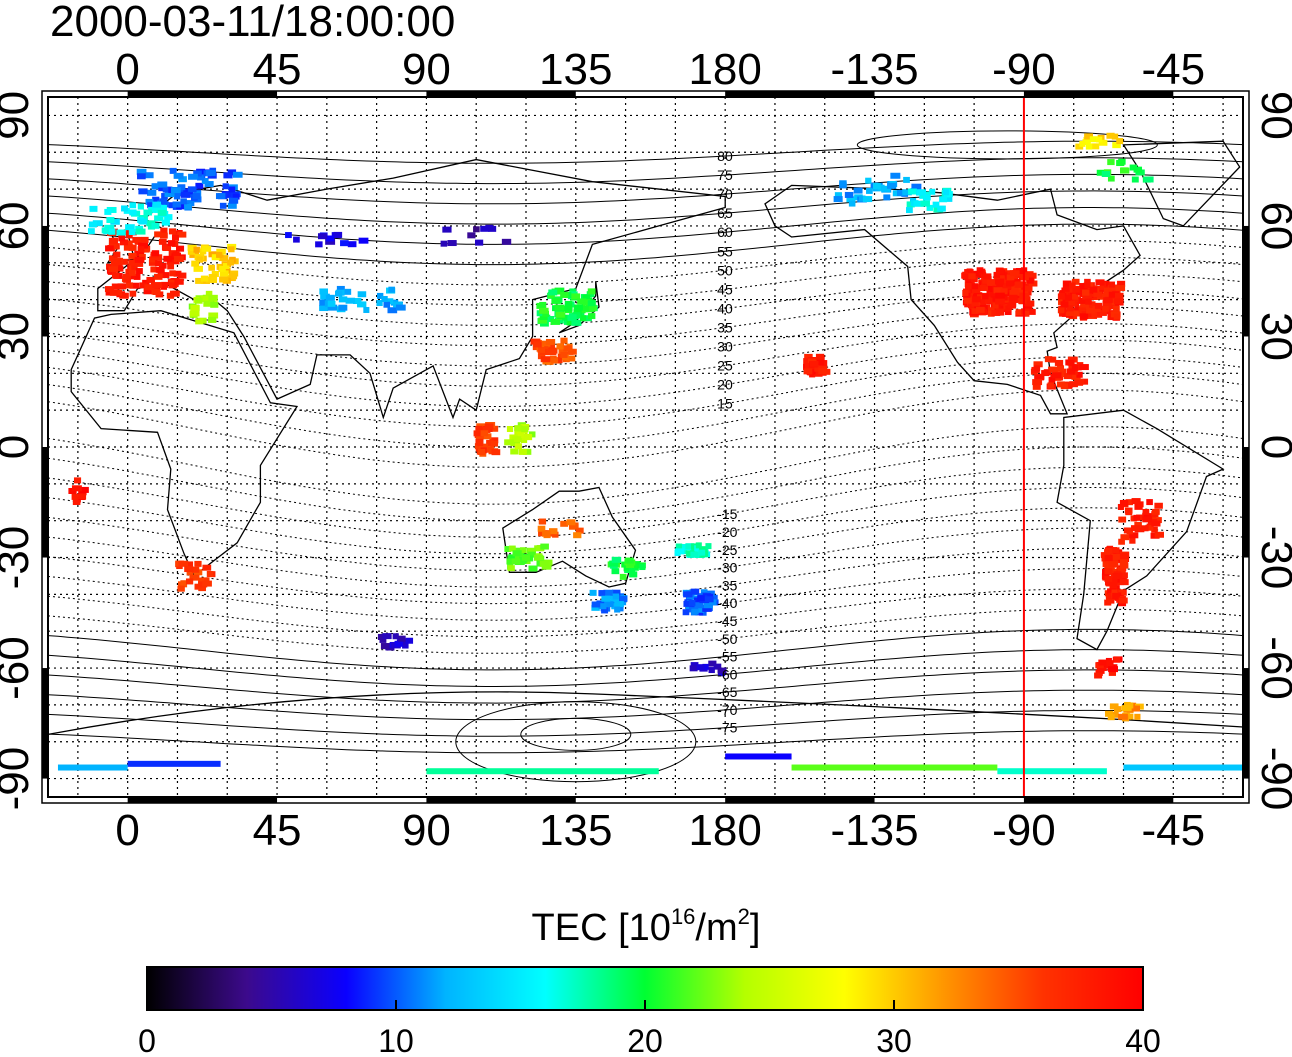 This screenshot has height=1057, width=1292. Describe the element at coordinates (1024, 830) in the screenshot. I see `x-tick-label-bottom: -90` at that location.